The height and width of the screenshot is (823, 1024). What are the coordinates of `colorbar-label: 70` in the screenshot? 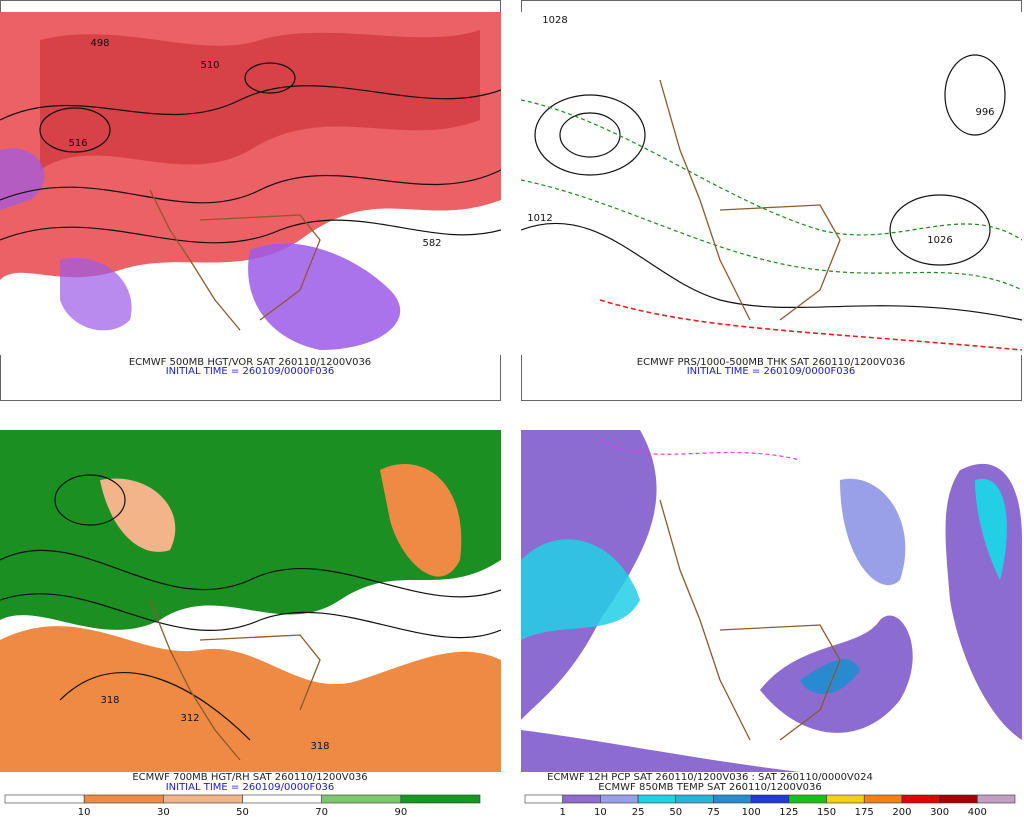 It's located at (321, 812).